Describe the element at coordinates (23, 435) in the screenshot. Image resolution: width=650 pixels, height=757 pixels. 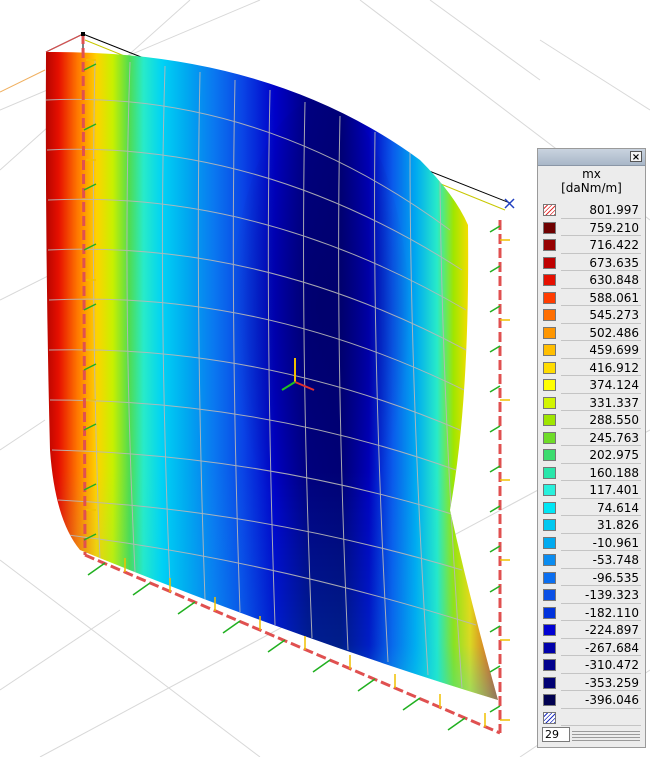
I see `global-axis-y` at that location.